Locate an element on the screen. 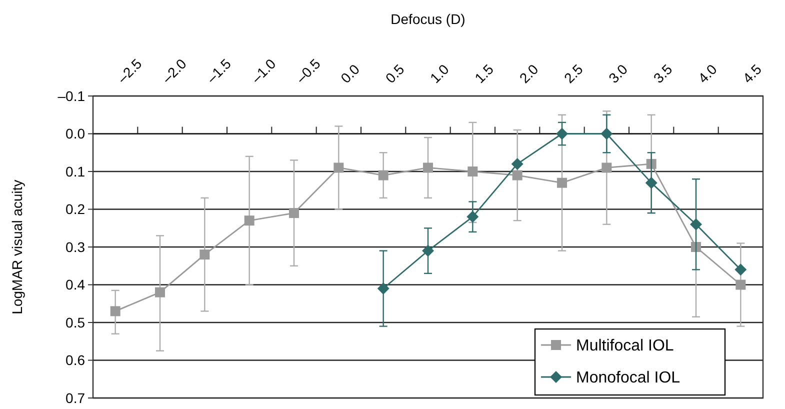 The image size is (785, 409). x-tick-label: 4.0 is located at coordinates (707, 73).